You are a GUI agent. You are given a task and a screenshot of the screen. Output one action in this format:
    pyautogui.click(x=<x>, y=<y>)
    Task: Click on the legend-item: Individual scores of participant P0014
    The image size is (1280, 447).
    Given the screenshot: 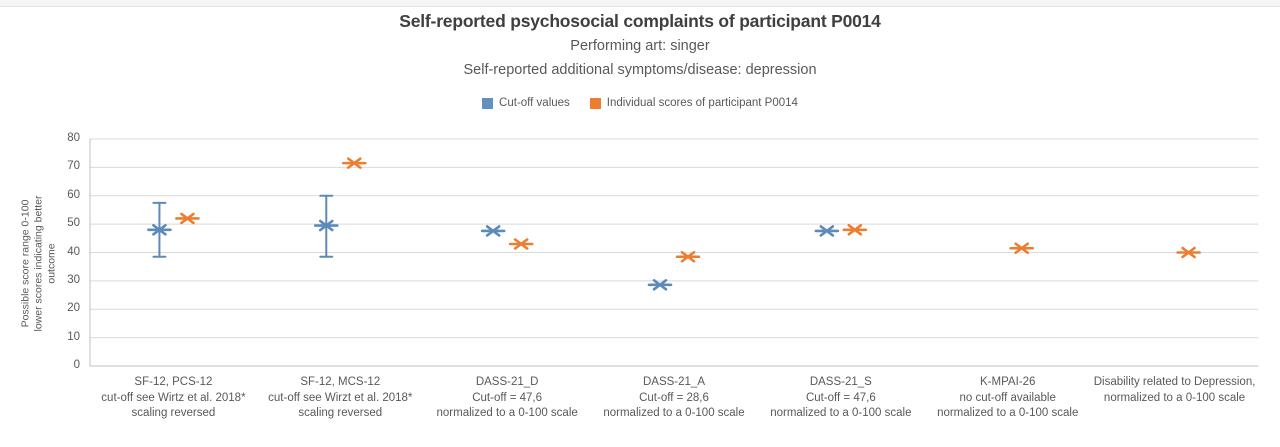 What is the action you would take?
    pyautogui.click(x=693, y=103)
    